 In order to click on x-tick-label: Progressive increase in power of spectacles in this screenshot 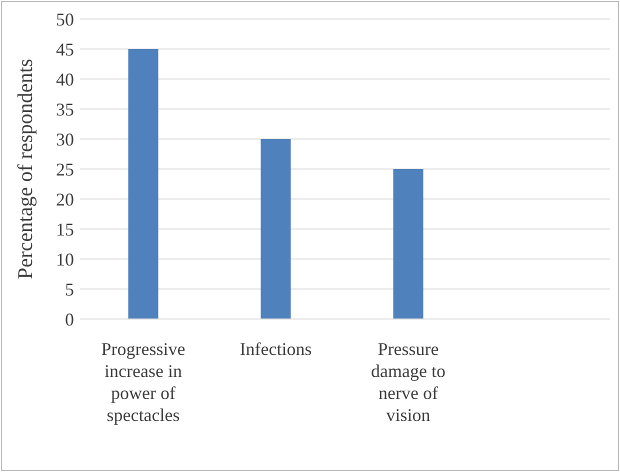, I will do `click(143, 382)`.